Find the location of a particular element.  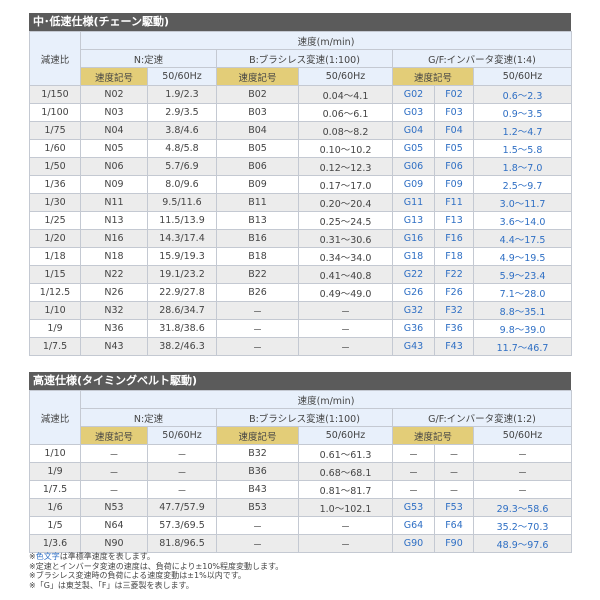

table-cell: F36 is located at coordinates (454, 328).